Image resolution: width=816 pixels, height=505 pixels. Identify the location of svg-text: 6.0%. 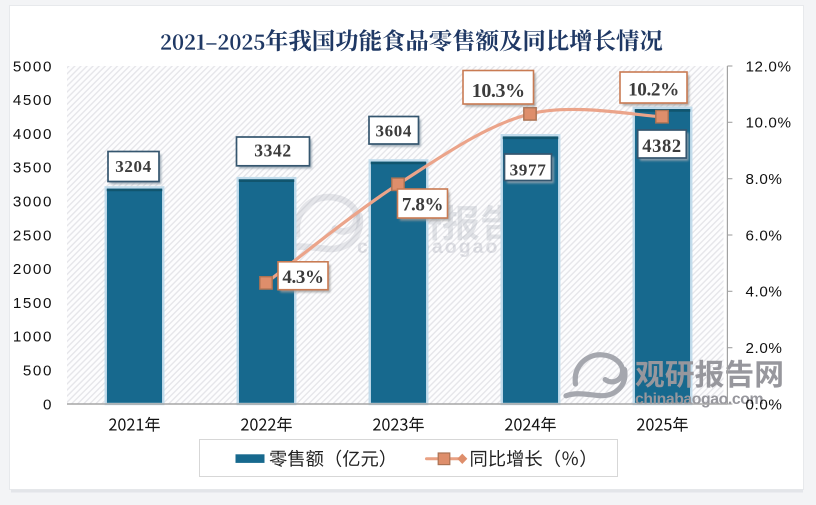
(764, 235).